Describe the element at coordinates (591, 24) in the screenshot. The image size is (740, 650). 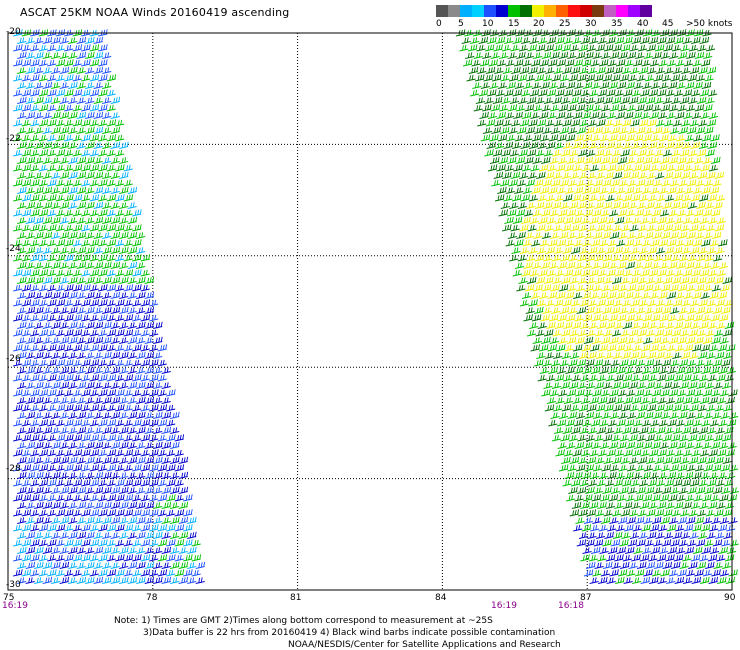
I see `legend-label: 30` at that location.